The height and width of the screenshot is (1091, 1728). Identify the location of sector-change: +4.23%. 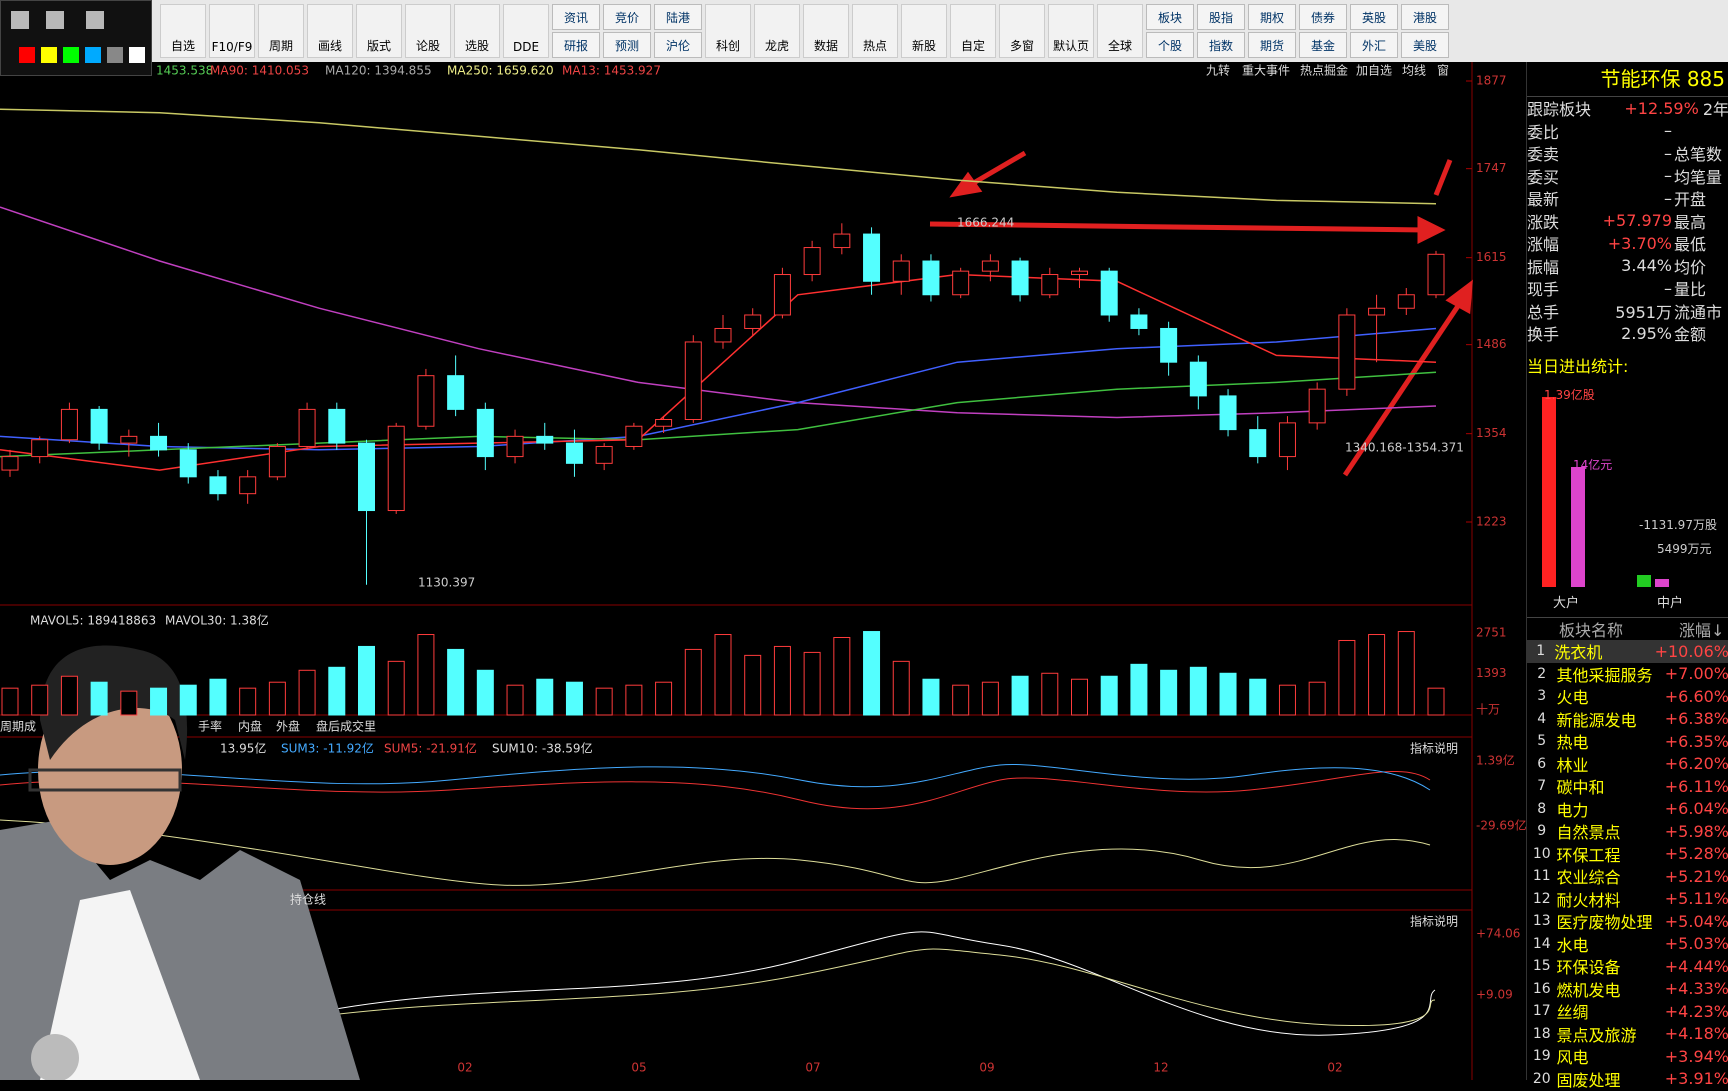
(1696, 1011).